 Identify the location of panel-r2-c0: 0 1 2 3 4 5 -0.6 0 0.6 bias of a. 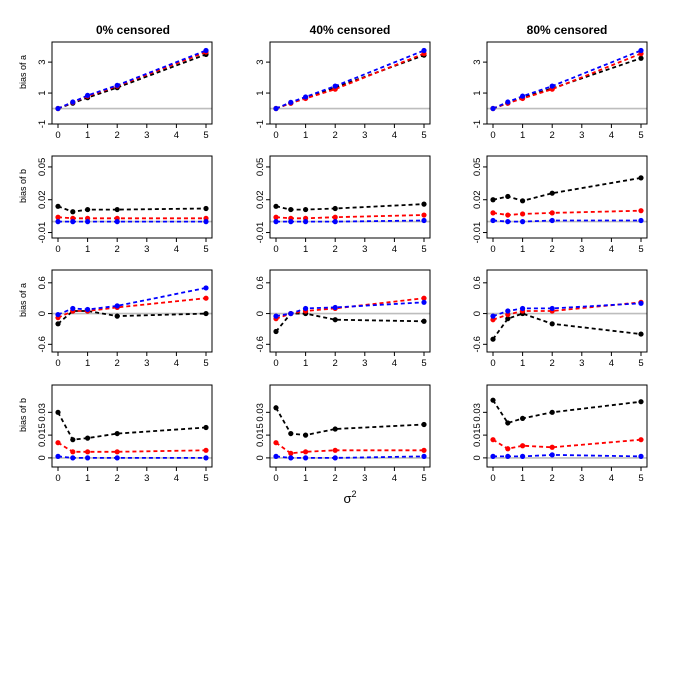
(115, 319).